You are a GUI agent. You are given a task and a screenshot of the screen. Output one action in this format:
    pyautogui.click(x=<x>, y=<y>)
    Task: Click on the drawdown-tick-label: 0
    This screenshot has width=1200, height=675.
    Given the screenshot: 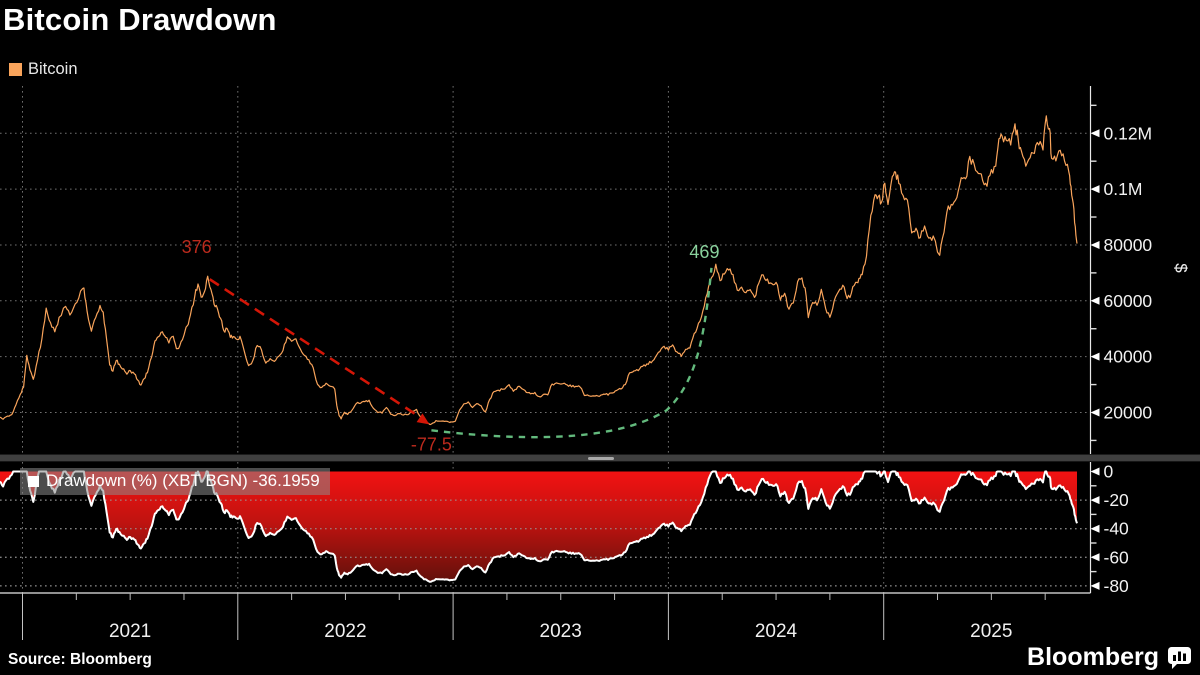 What is the action you would take?
    pyautogui.click(x=1109, y=472)
    